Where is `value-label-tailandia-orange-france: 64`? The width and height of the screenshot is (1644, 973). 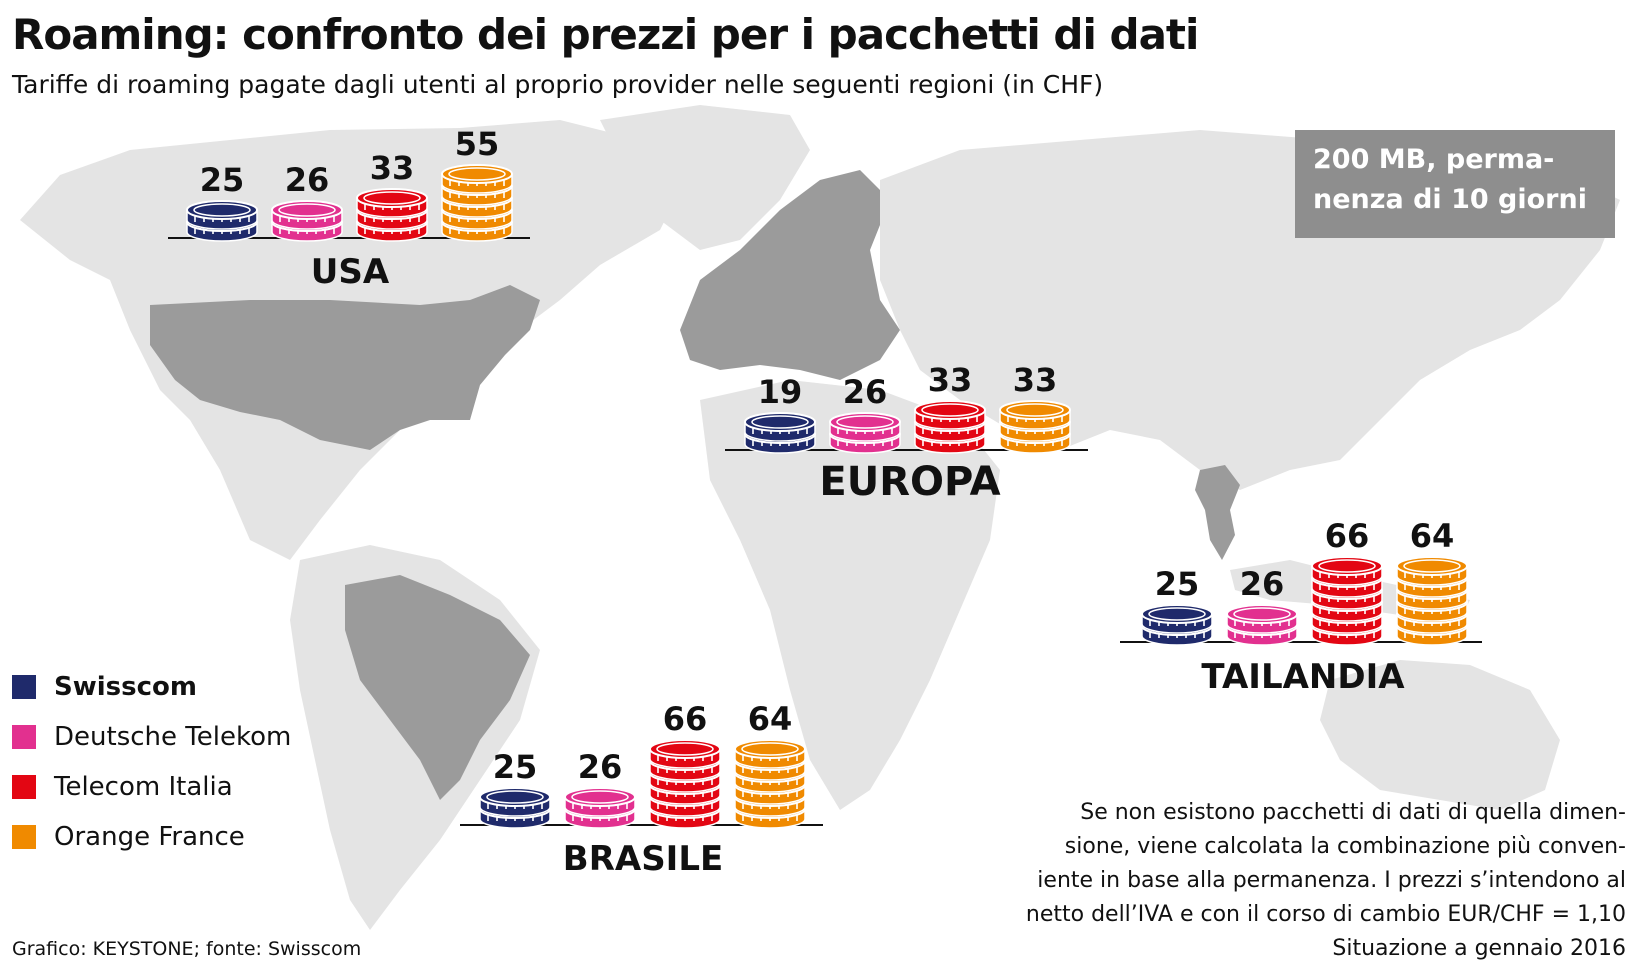 value-label-tailandia-orange-france: 64 is located at coordinates (1432, 536).